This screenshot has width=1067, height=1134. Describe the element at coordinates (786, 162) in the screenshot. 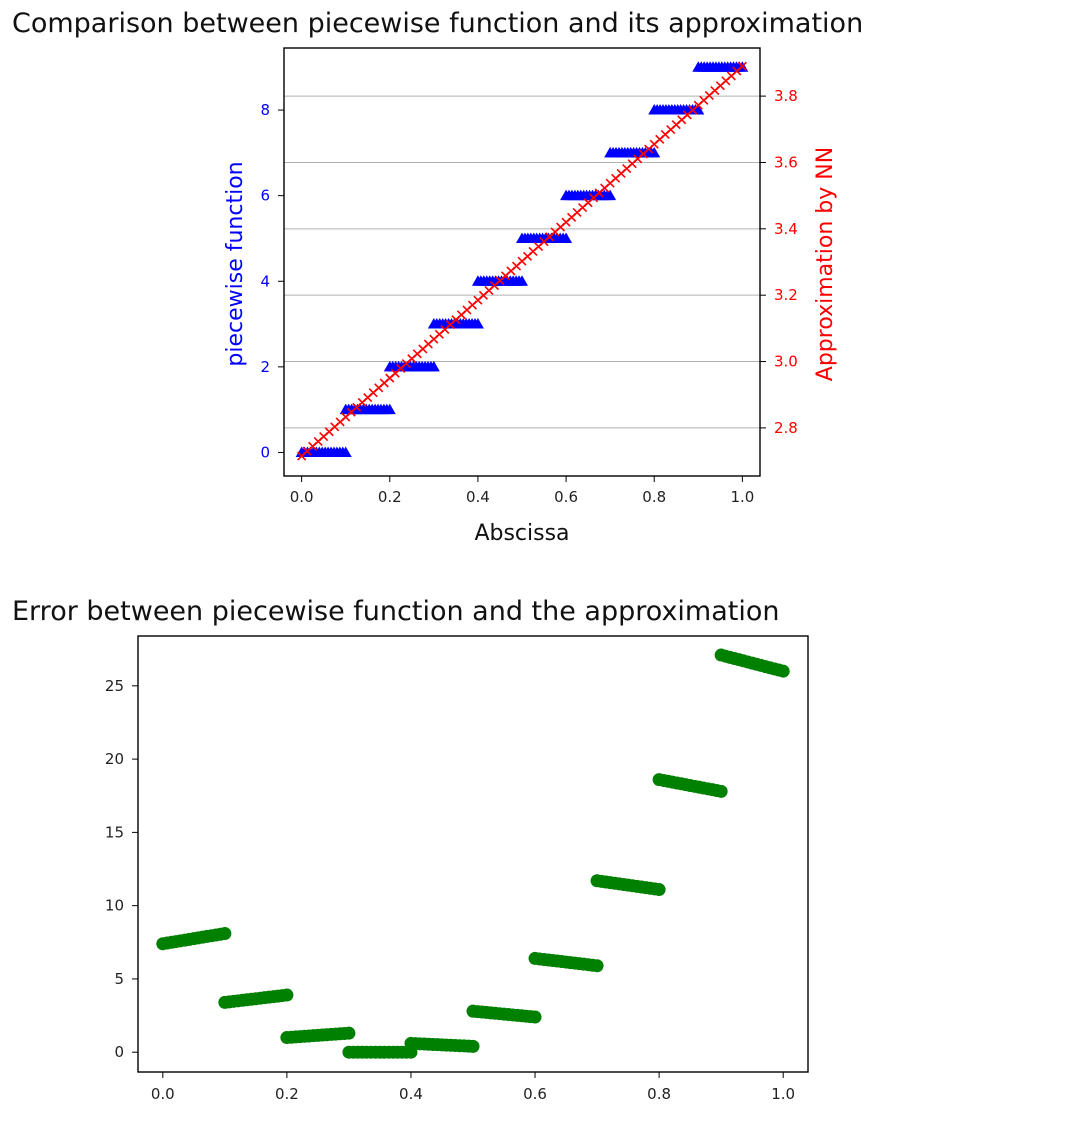

I see `right-y-tick-label: 3.6` at that location.